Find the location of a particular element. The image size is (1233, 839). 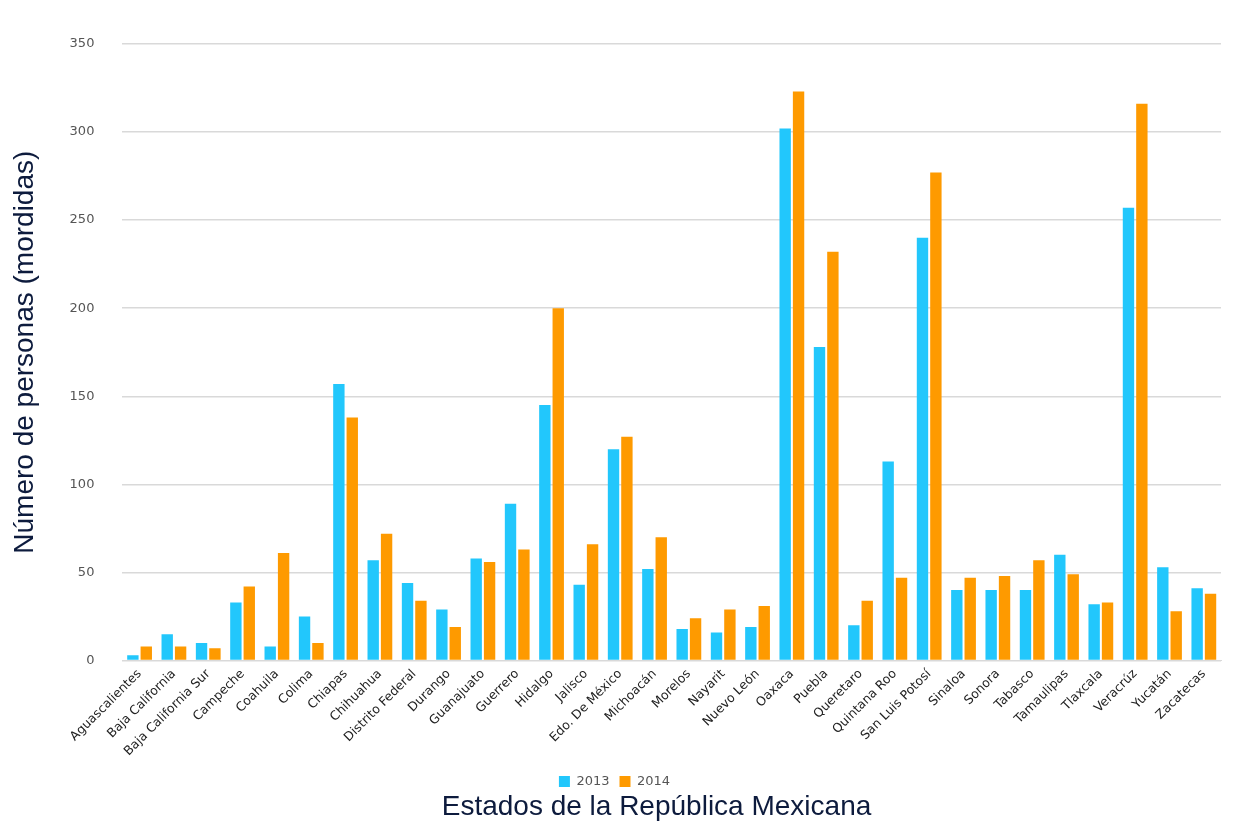

legend-label: 2013 is located at coordinates (593, 780).